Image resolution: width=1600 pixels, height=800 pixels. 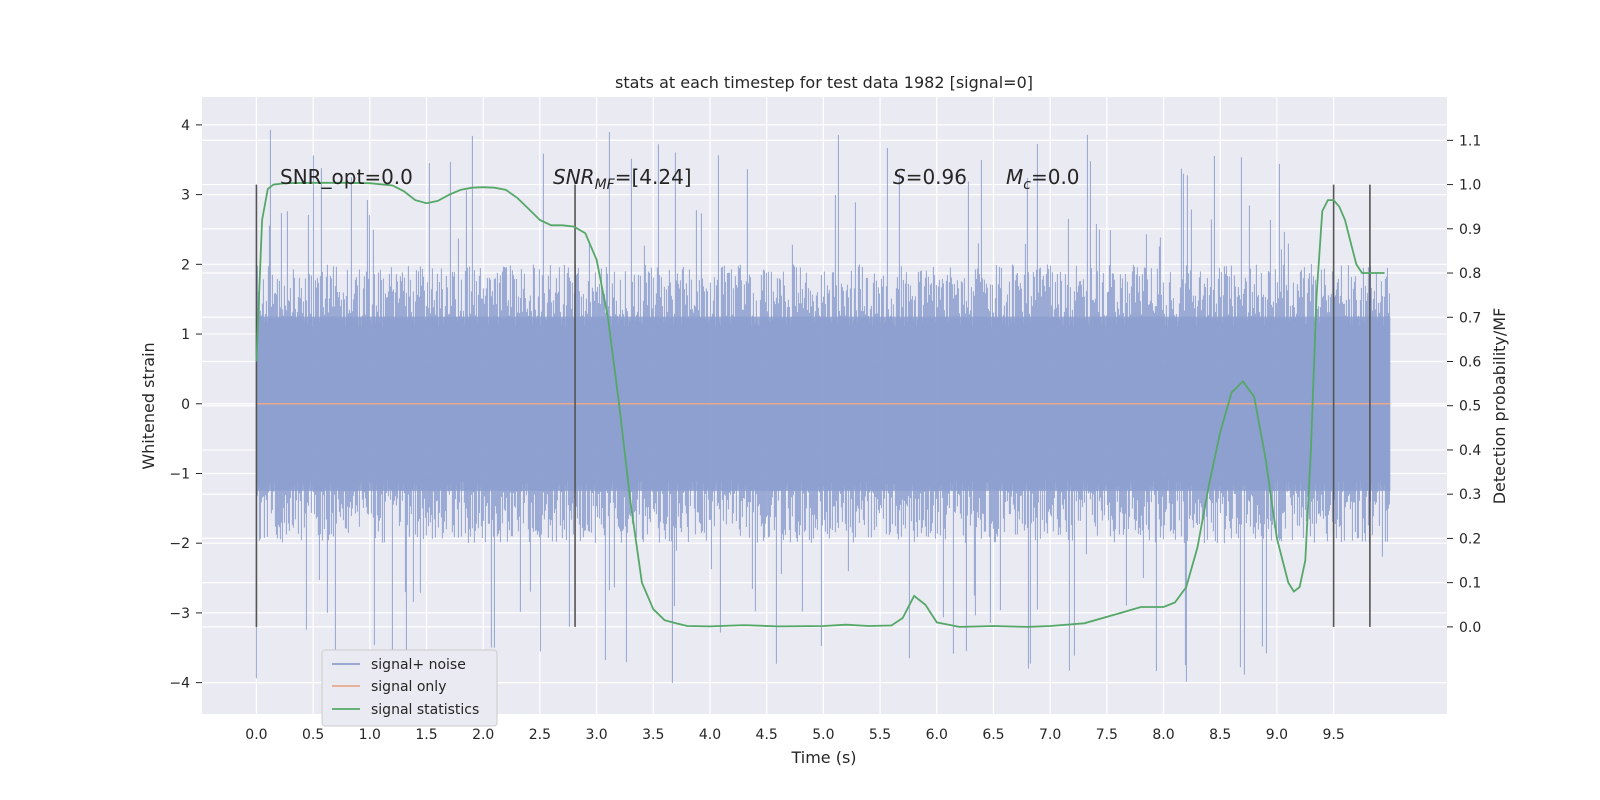 What do you see at coordinates (596, 735) in the screenshot?
I see `x-tick-label: 3.0` at bounding box center [596, 735].